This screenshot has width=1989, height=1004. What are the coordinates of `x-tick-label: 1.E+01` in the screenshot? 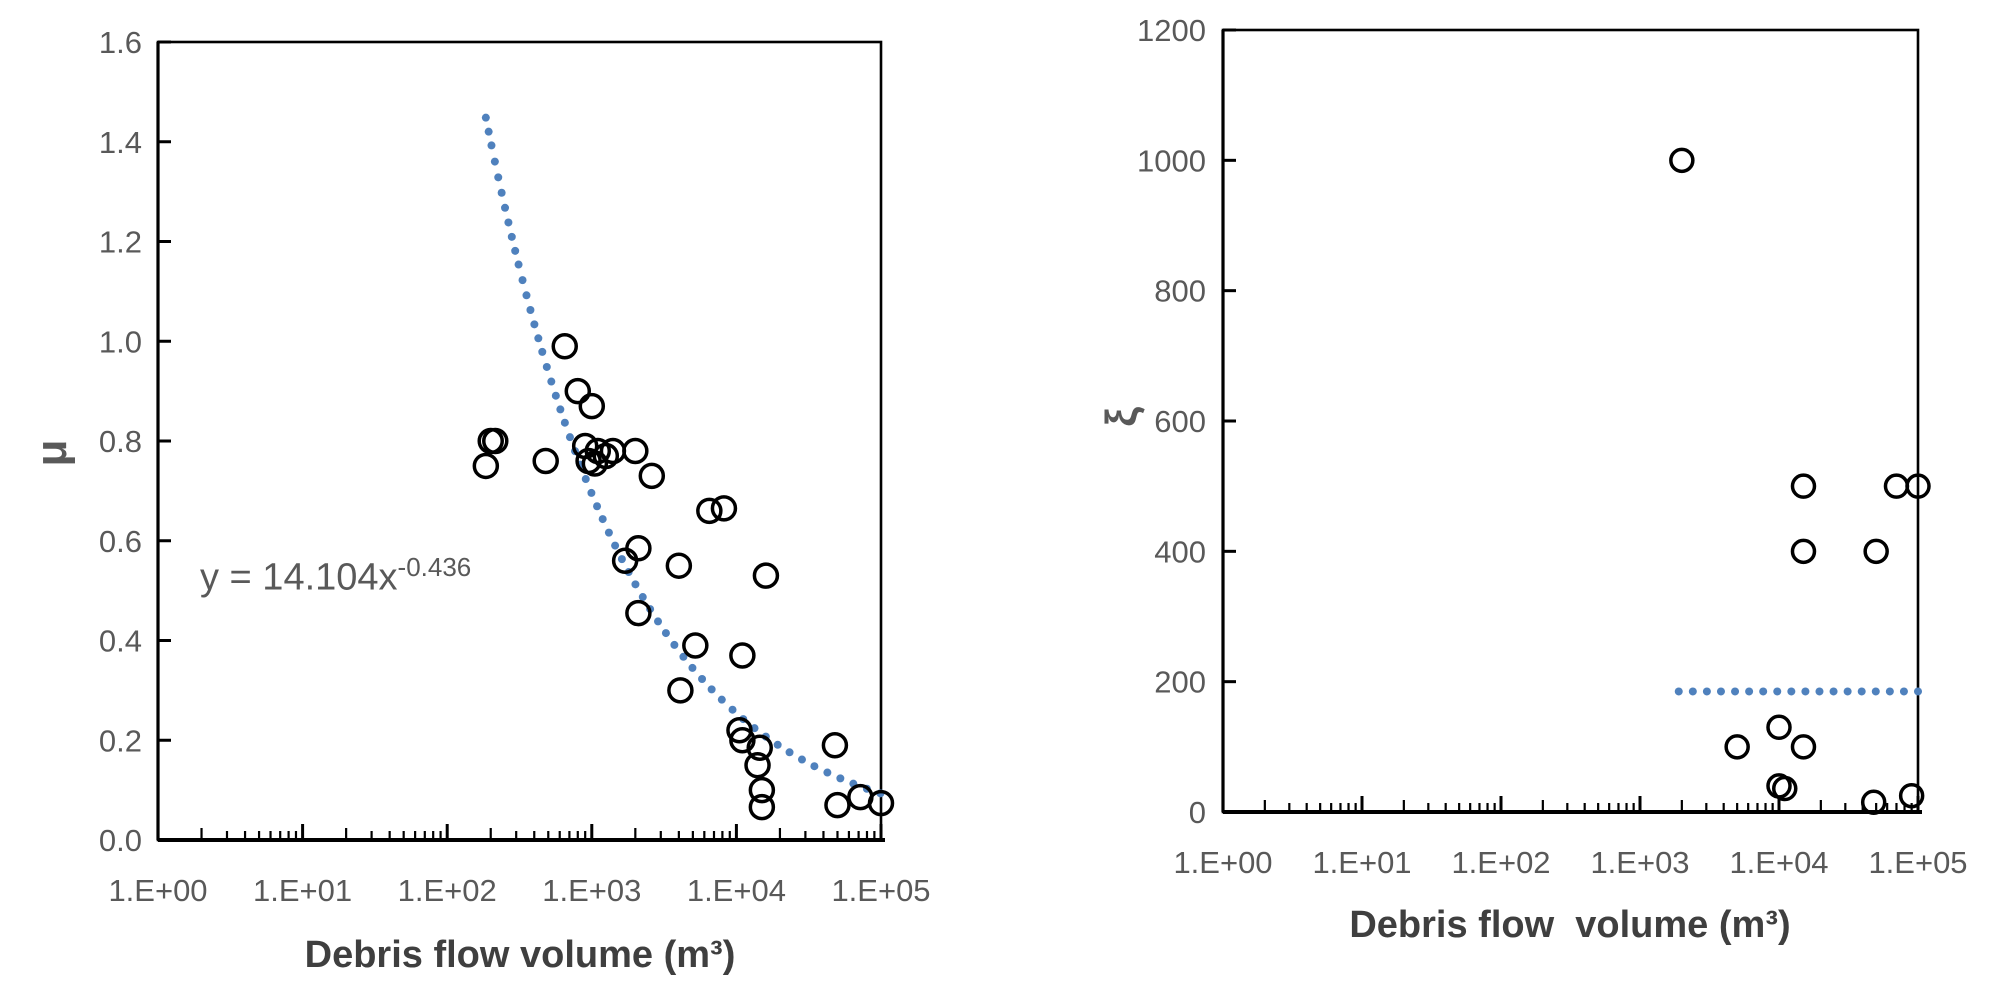 It's located at (302, 890).